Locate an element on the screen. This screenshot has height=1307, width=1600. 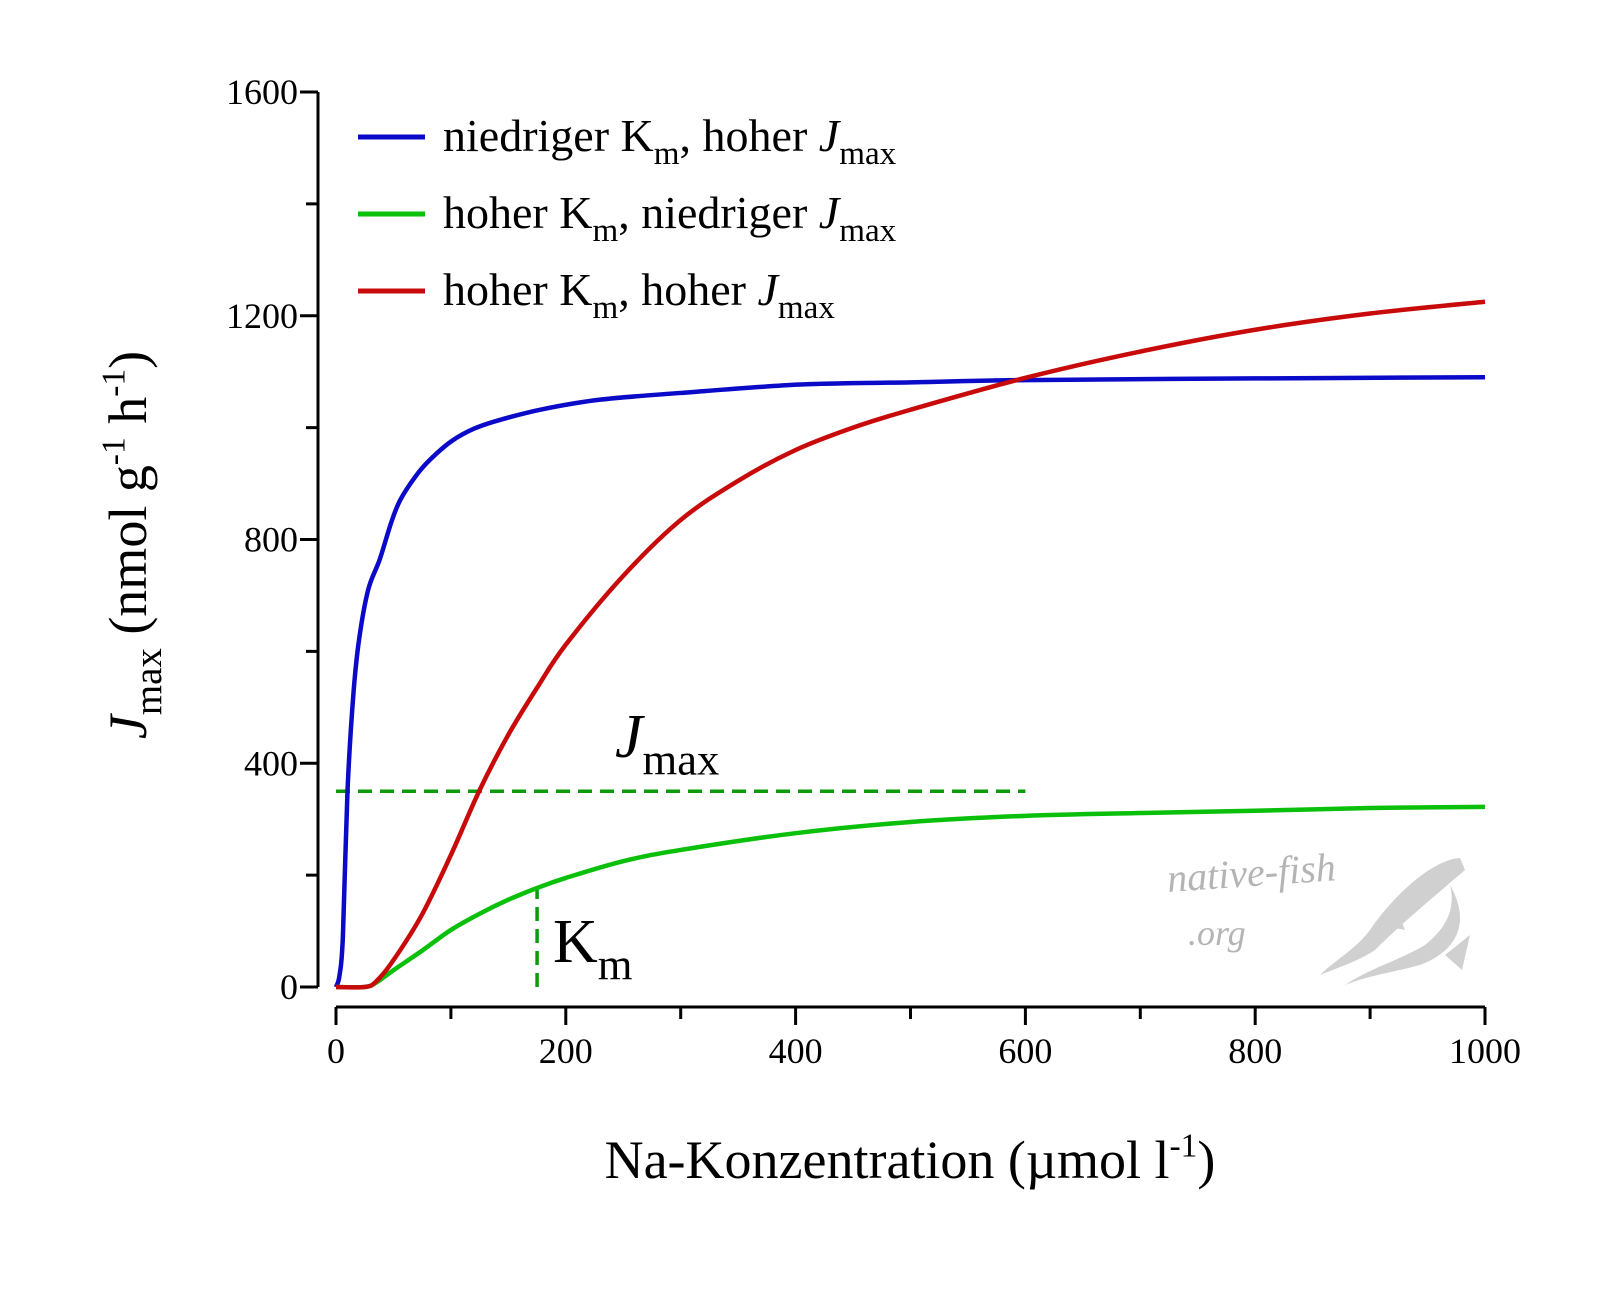
km-annotation-label: Km is located at coordinates (593, 948).